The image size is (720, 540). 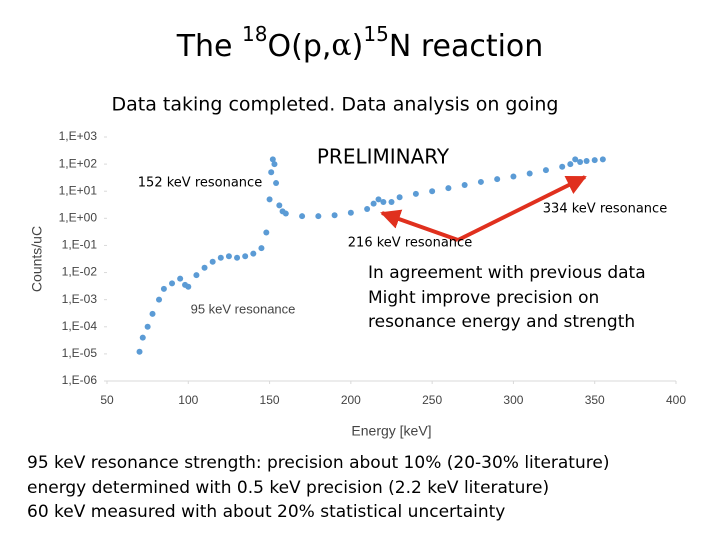 What do you see at coordinates (676, 400) in the screenshot?
I see `x-tick-label: 400` at bounding box center [676, 400].